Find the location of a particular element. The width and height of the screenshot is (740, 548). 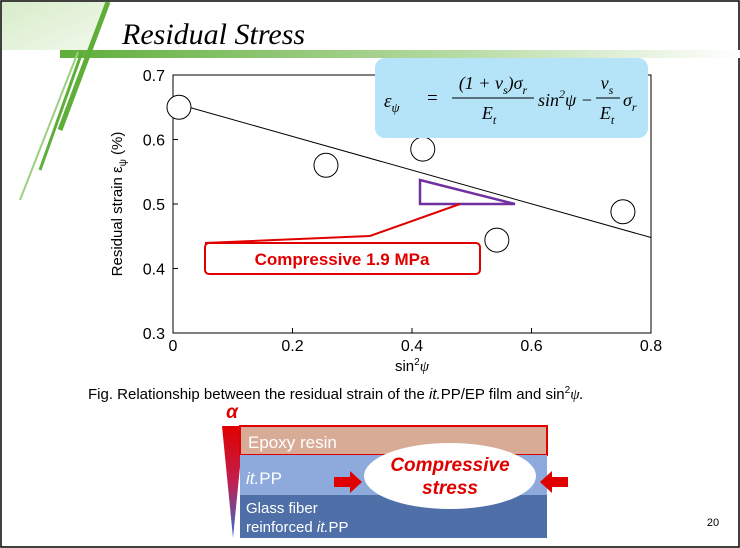

y-tick-label: 0.7 is located at coordinates (154, 76).